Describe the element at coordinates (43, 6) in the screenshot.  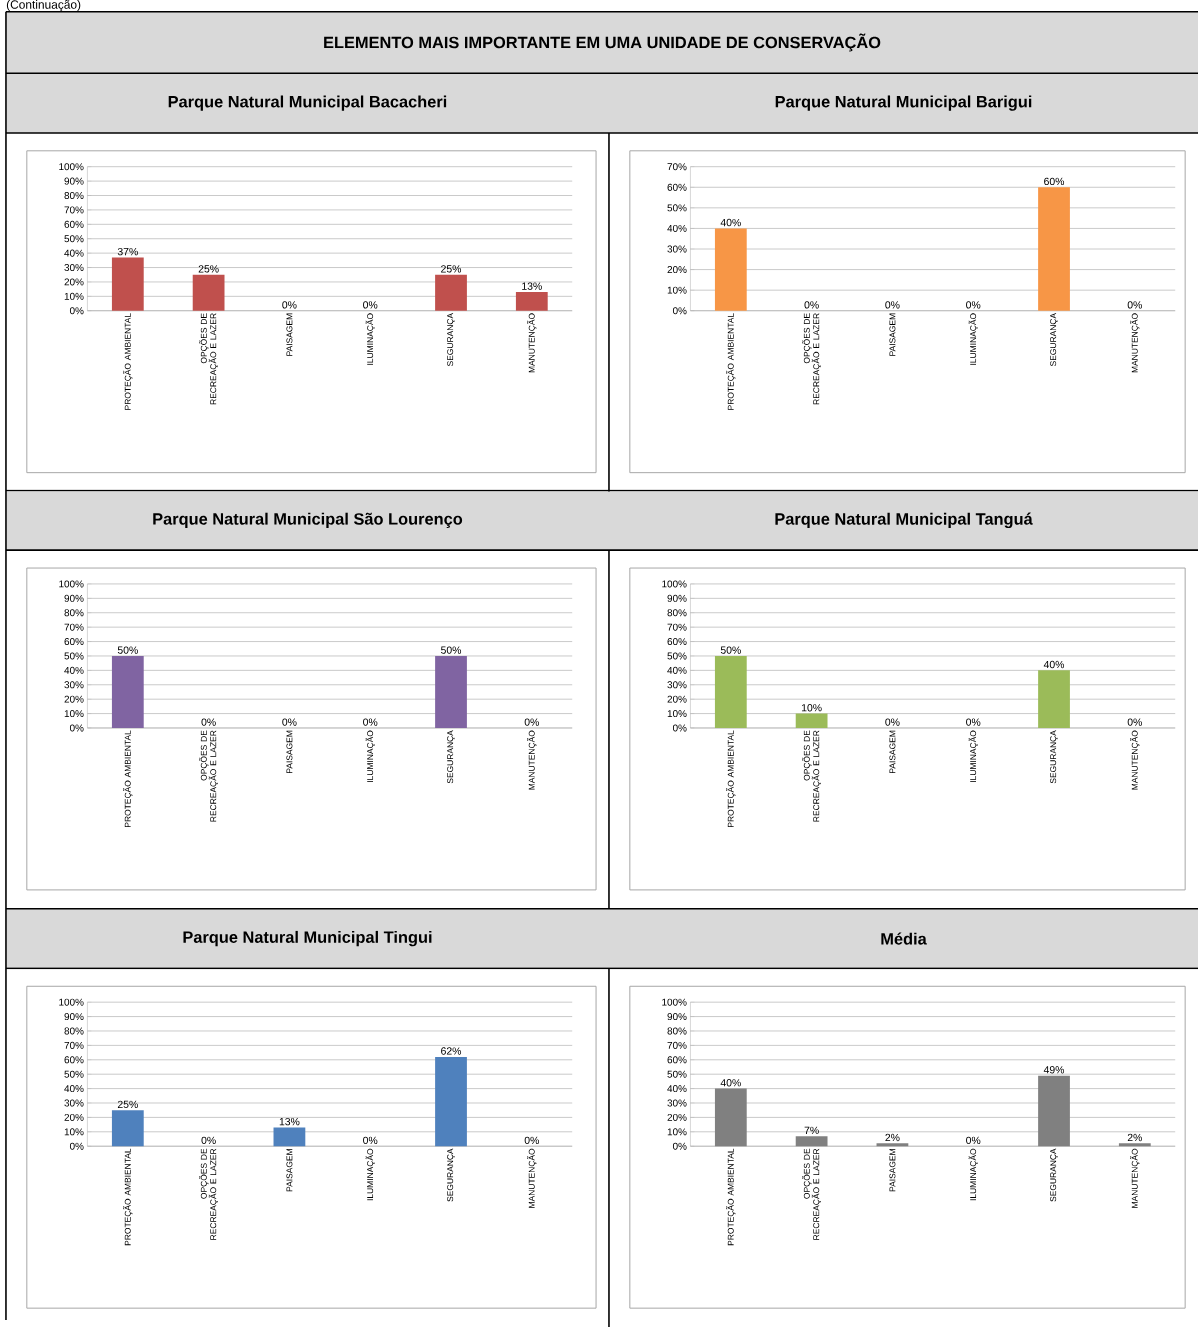
I see `text: (Continuação)` at that location.